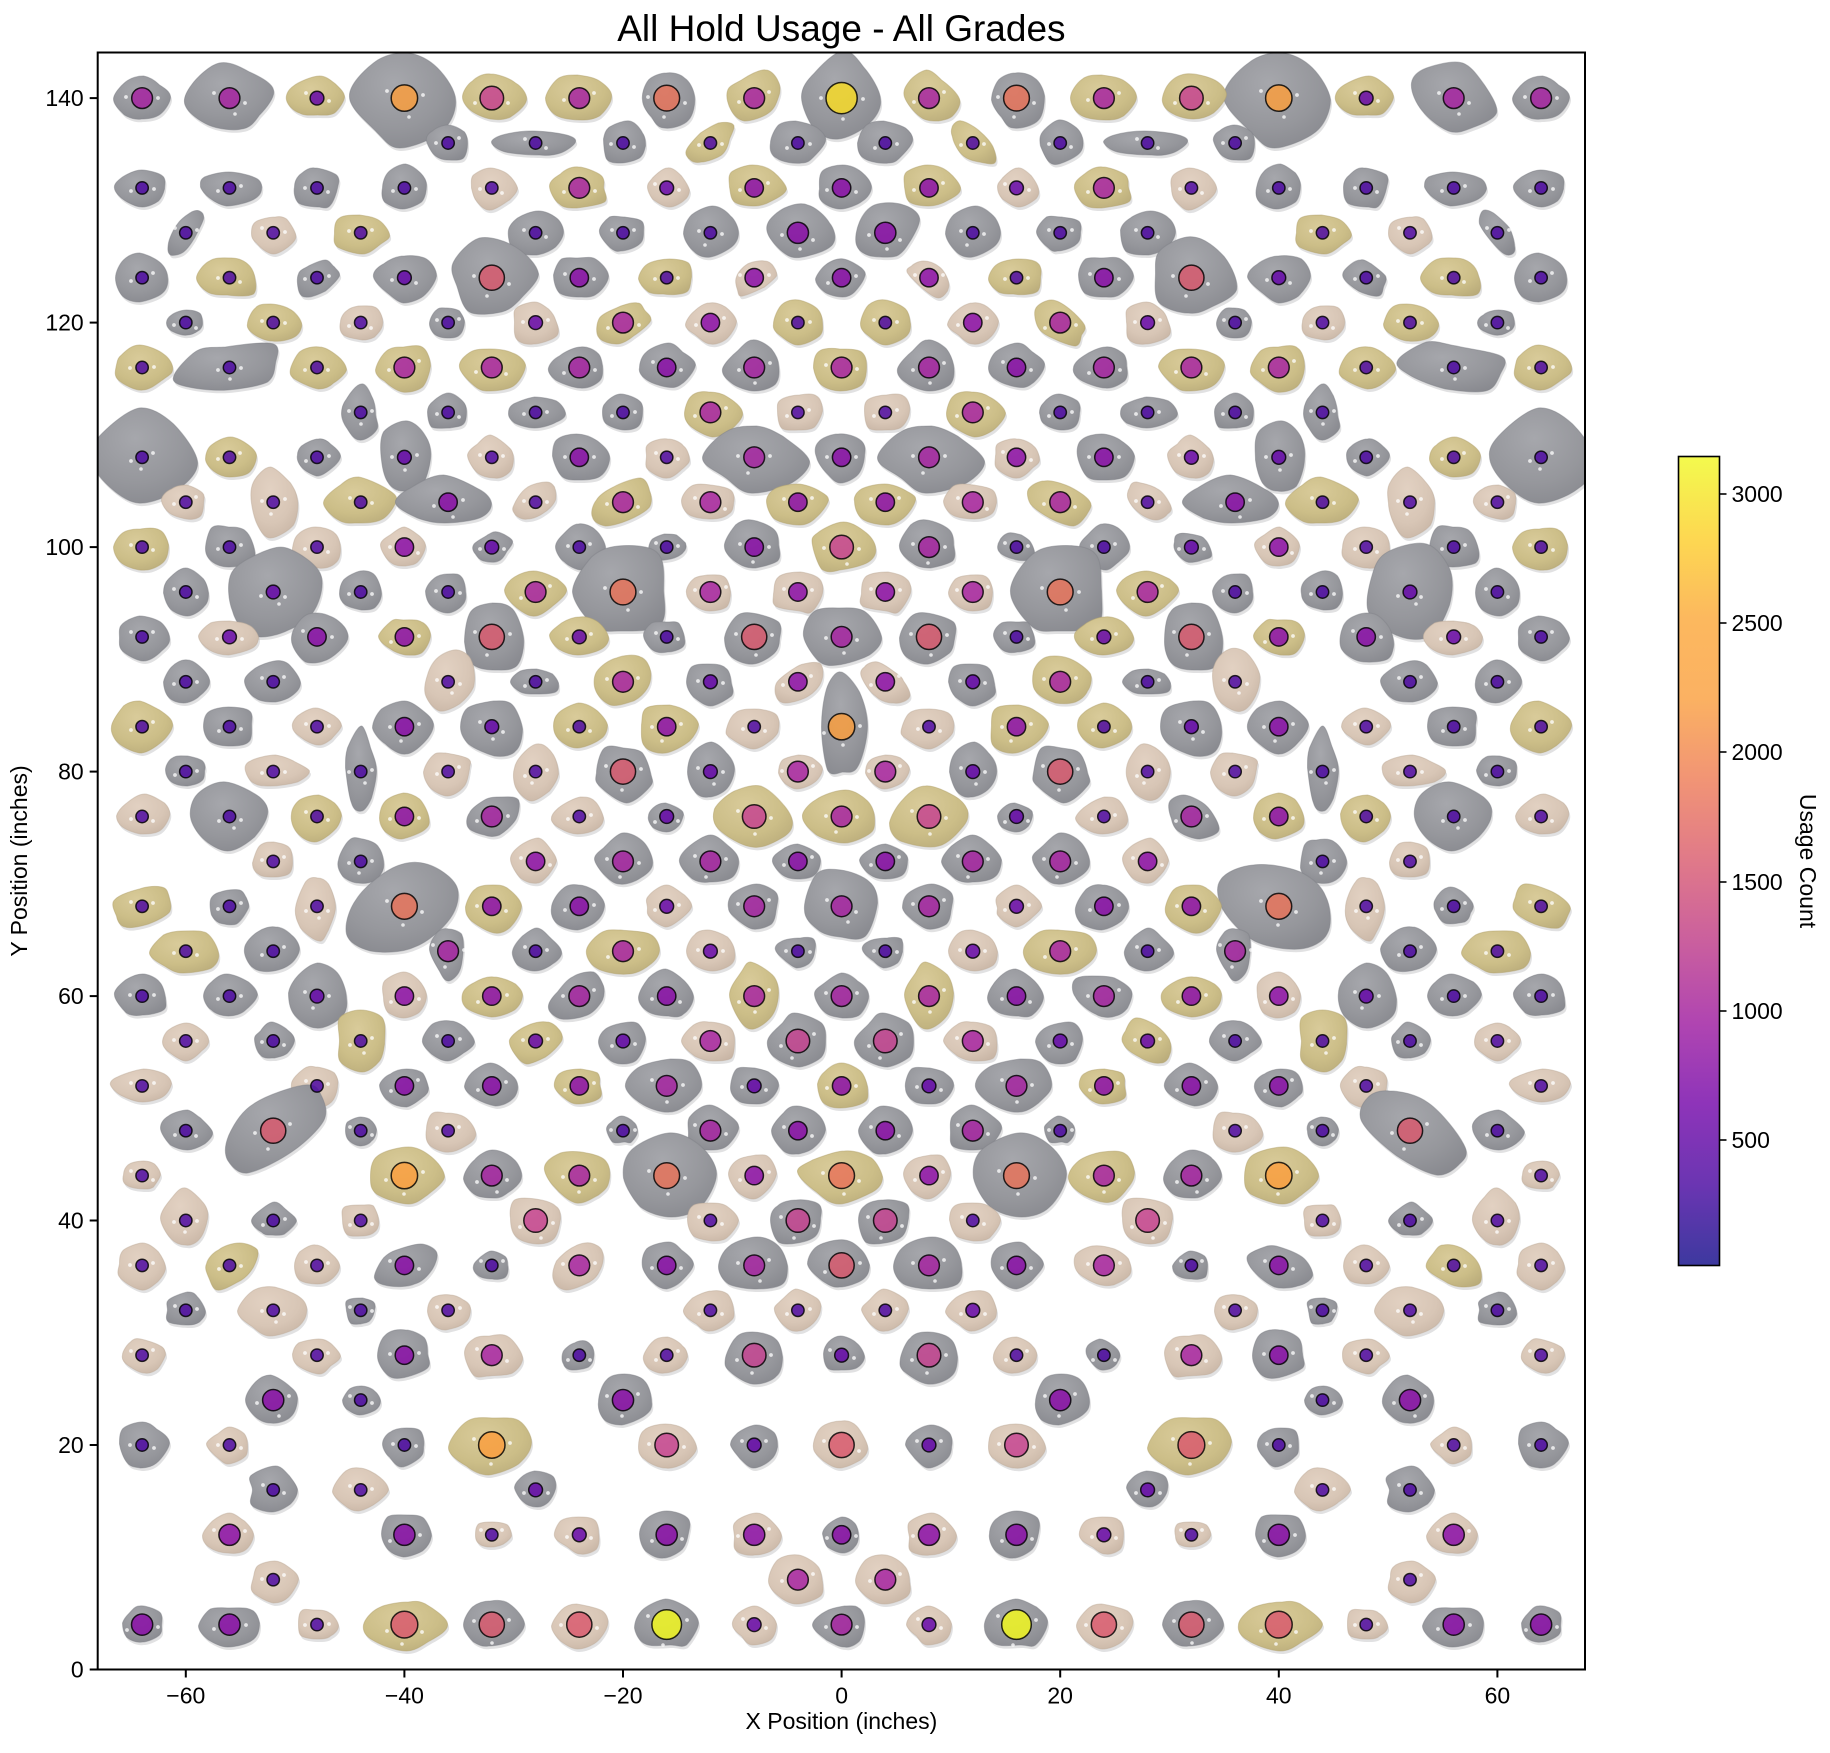  Describe the element at coordinates (1757, 494) in the screenshot. I see `svg-text: 3000` at that location.